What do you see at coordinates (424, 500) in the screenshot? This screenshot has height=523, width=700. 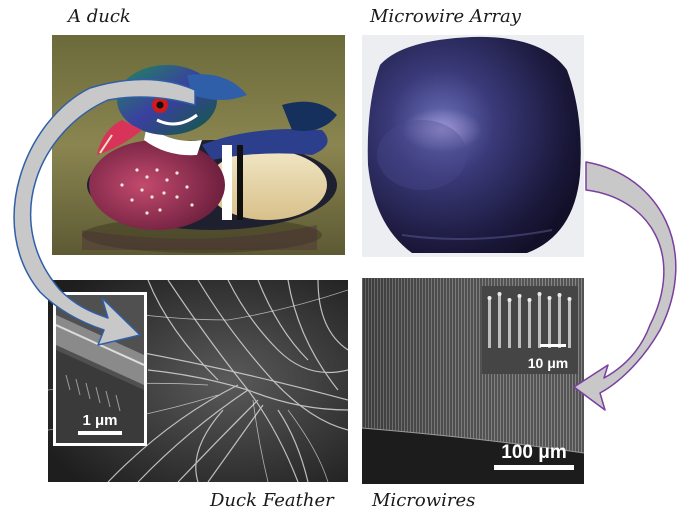 I see `label-microwires: Microwires` at bounding box center [424, 500].